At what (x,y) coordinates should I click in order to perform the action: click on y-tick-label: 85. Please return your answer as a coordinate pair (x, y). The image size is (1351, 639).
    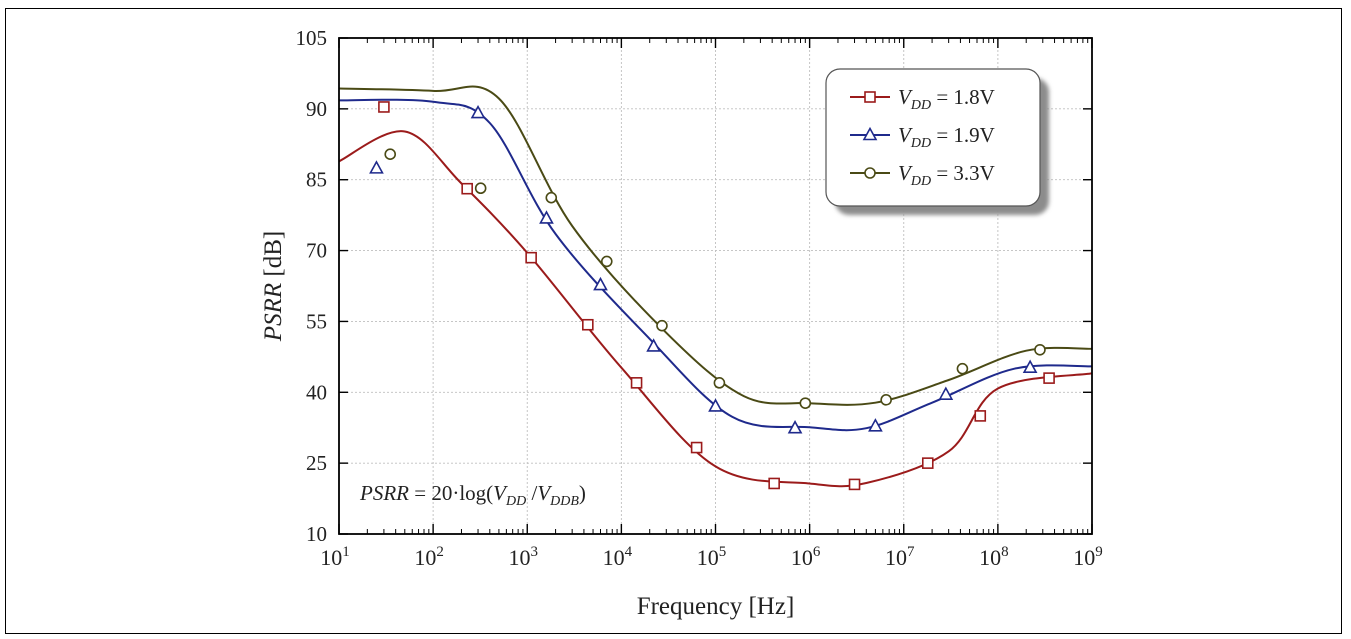
    Looking at the image, I should click on (316, 180).